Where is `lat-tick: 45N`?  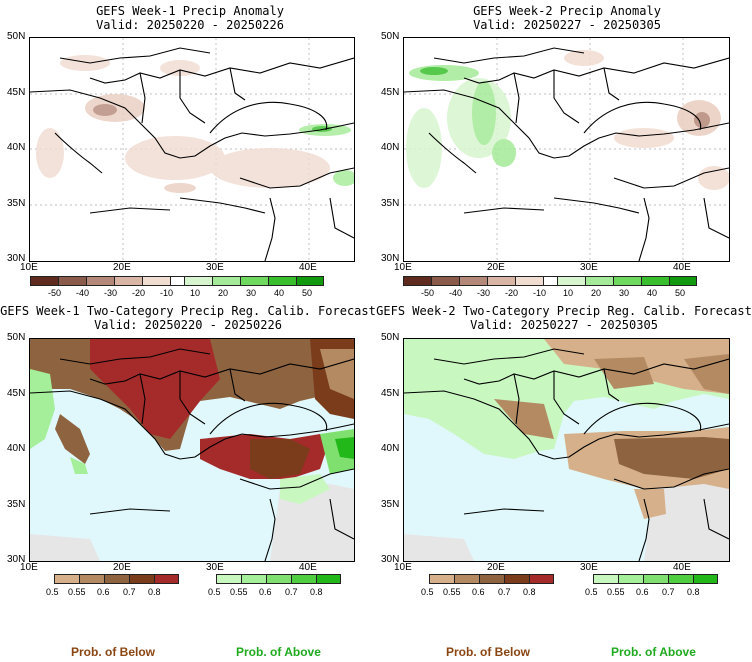
lat-tick: 45N is located at coordinates (16, 92).